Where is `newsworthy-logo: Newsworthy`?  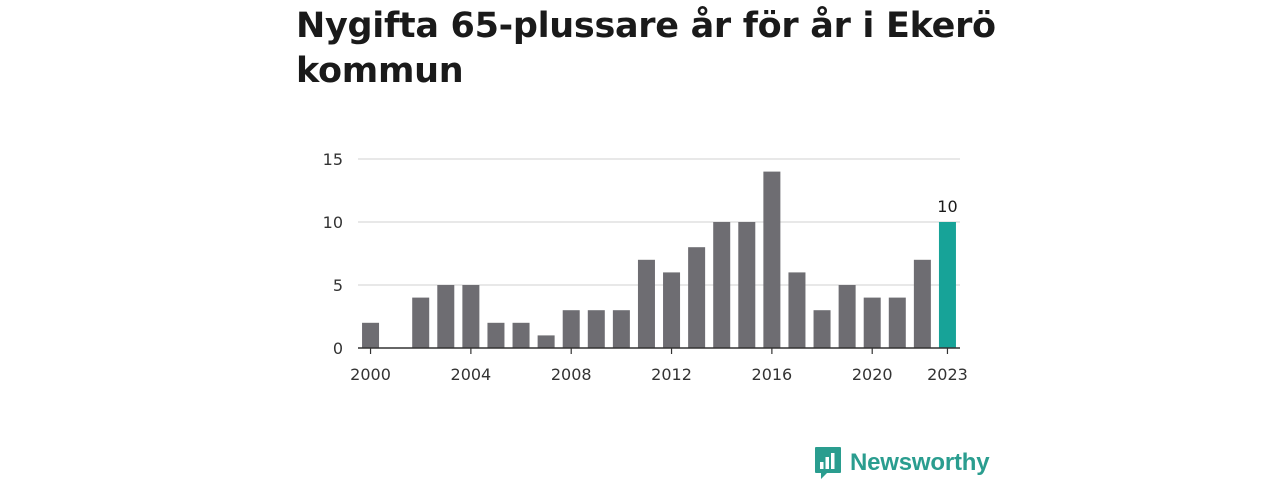 newsworthy-logo: Newsworthy is located at coordinates (902, 463).